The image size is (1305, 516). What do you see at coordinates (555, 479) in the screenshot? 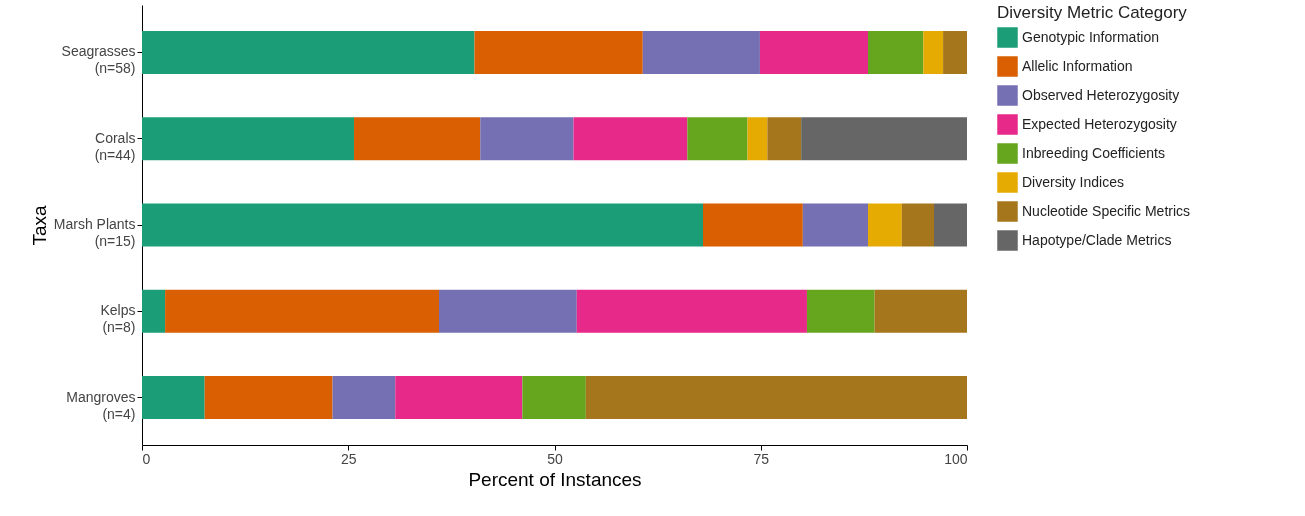
I see `x-axis-title: Percent of Instances` at bounding box center [555, 479].